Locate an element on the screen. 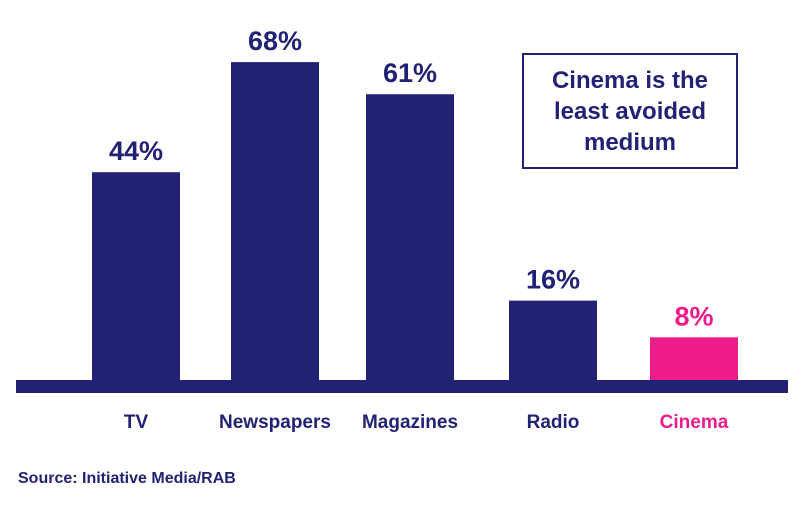  value-label-newspapers: 68% is located at coordinates (275, 41).